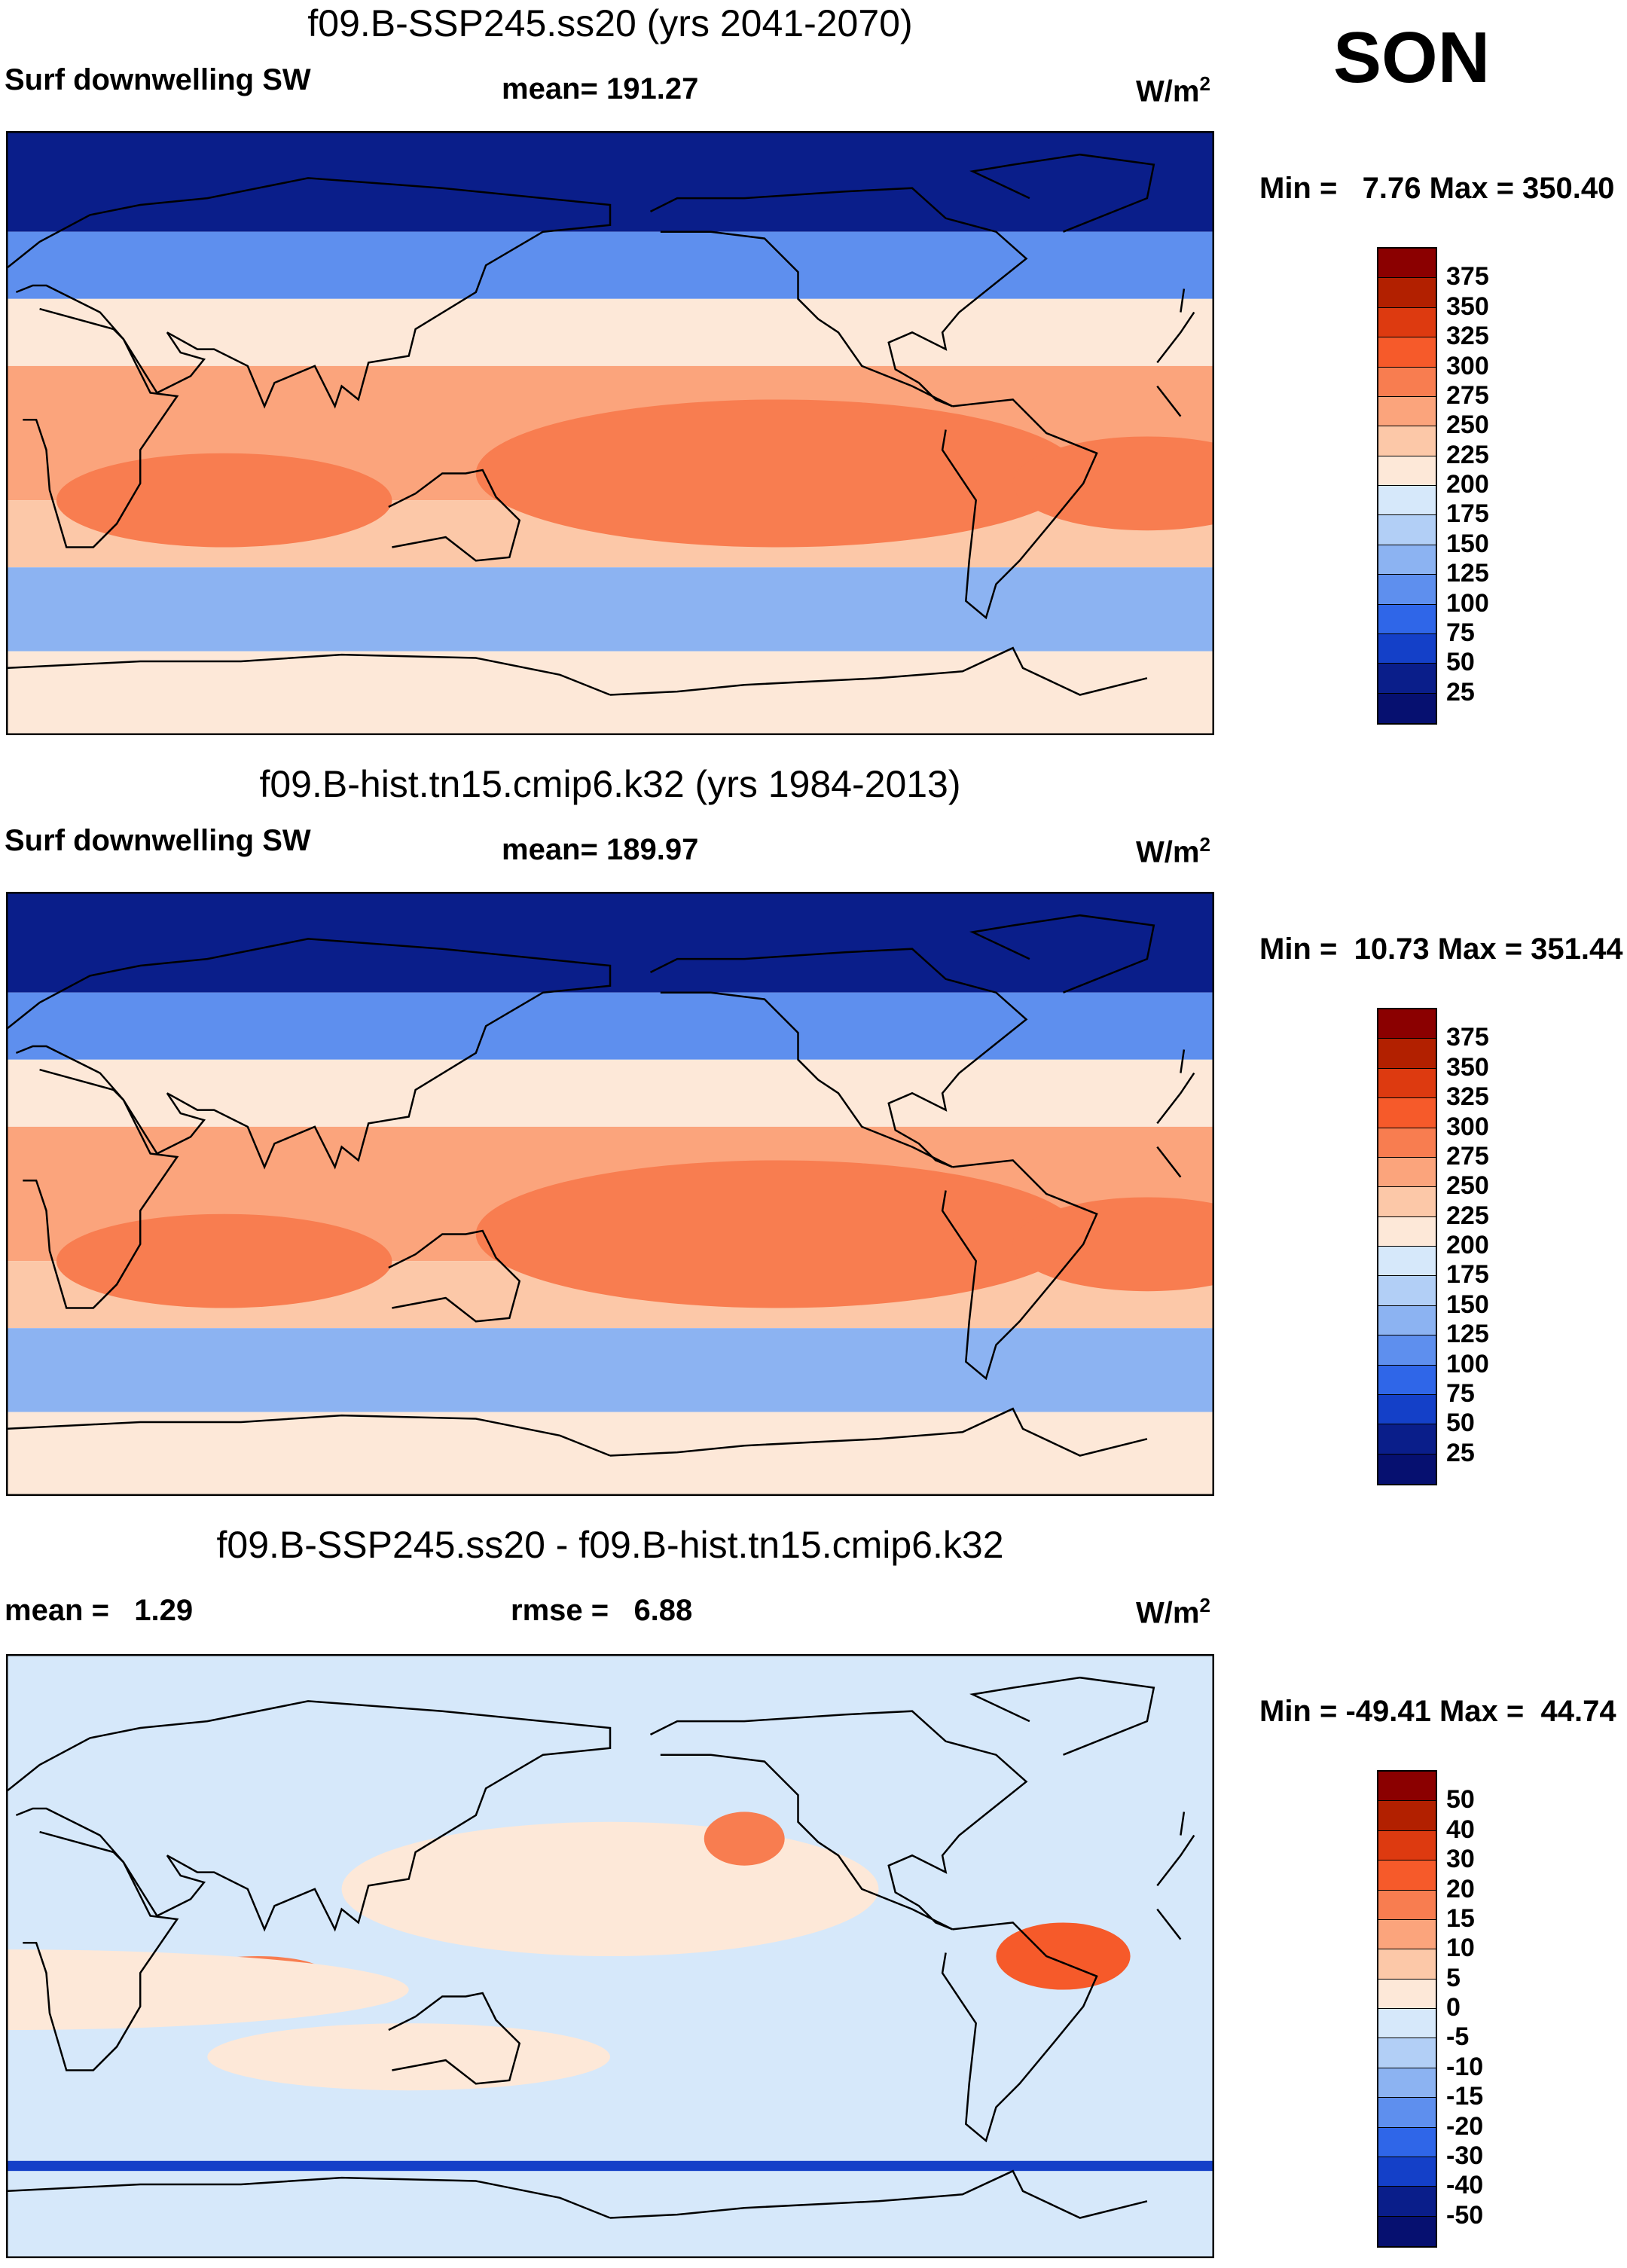  I want to click on panel-1-min-max: Min = 7.76 Max = 350.40, so click(1437, 188).